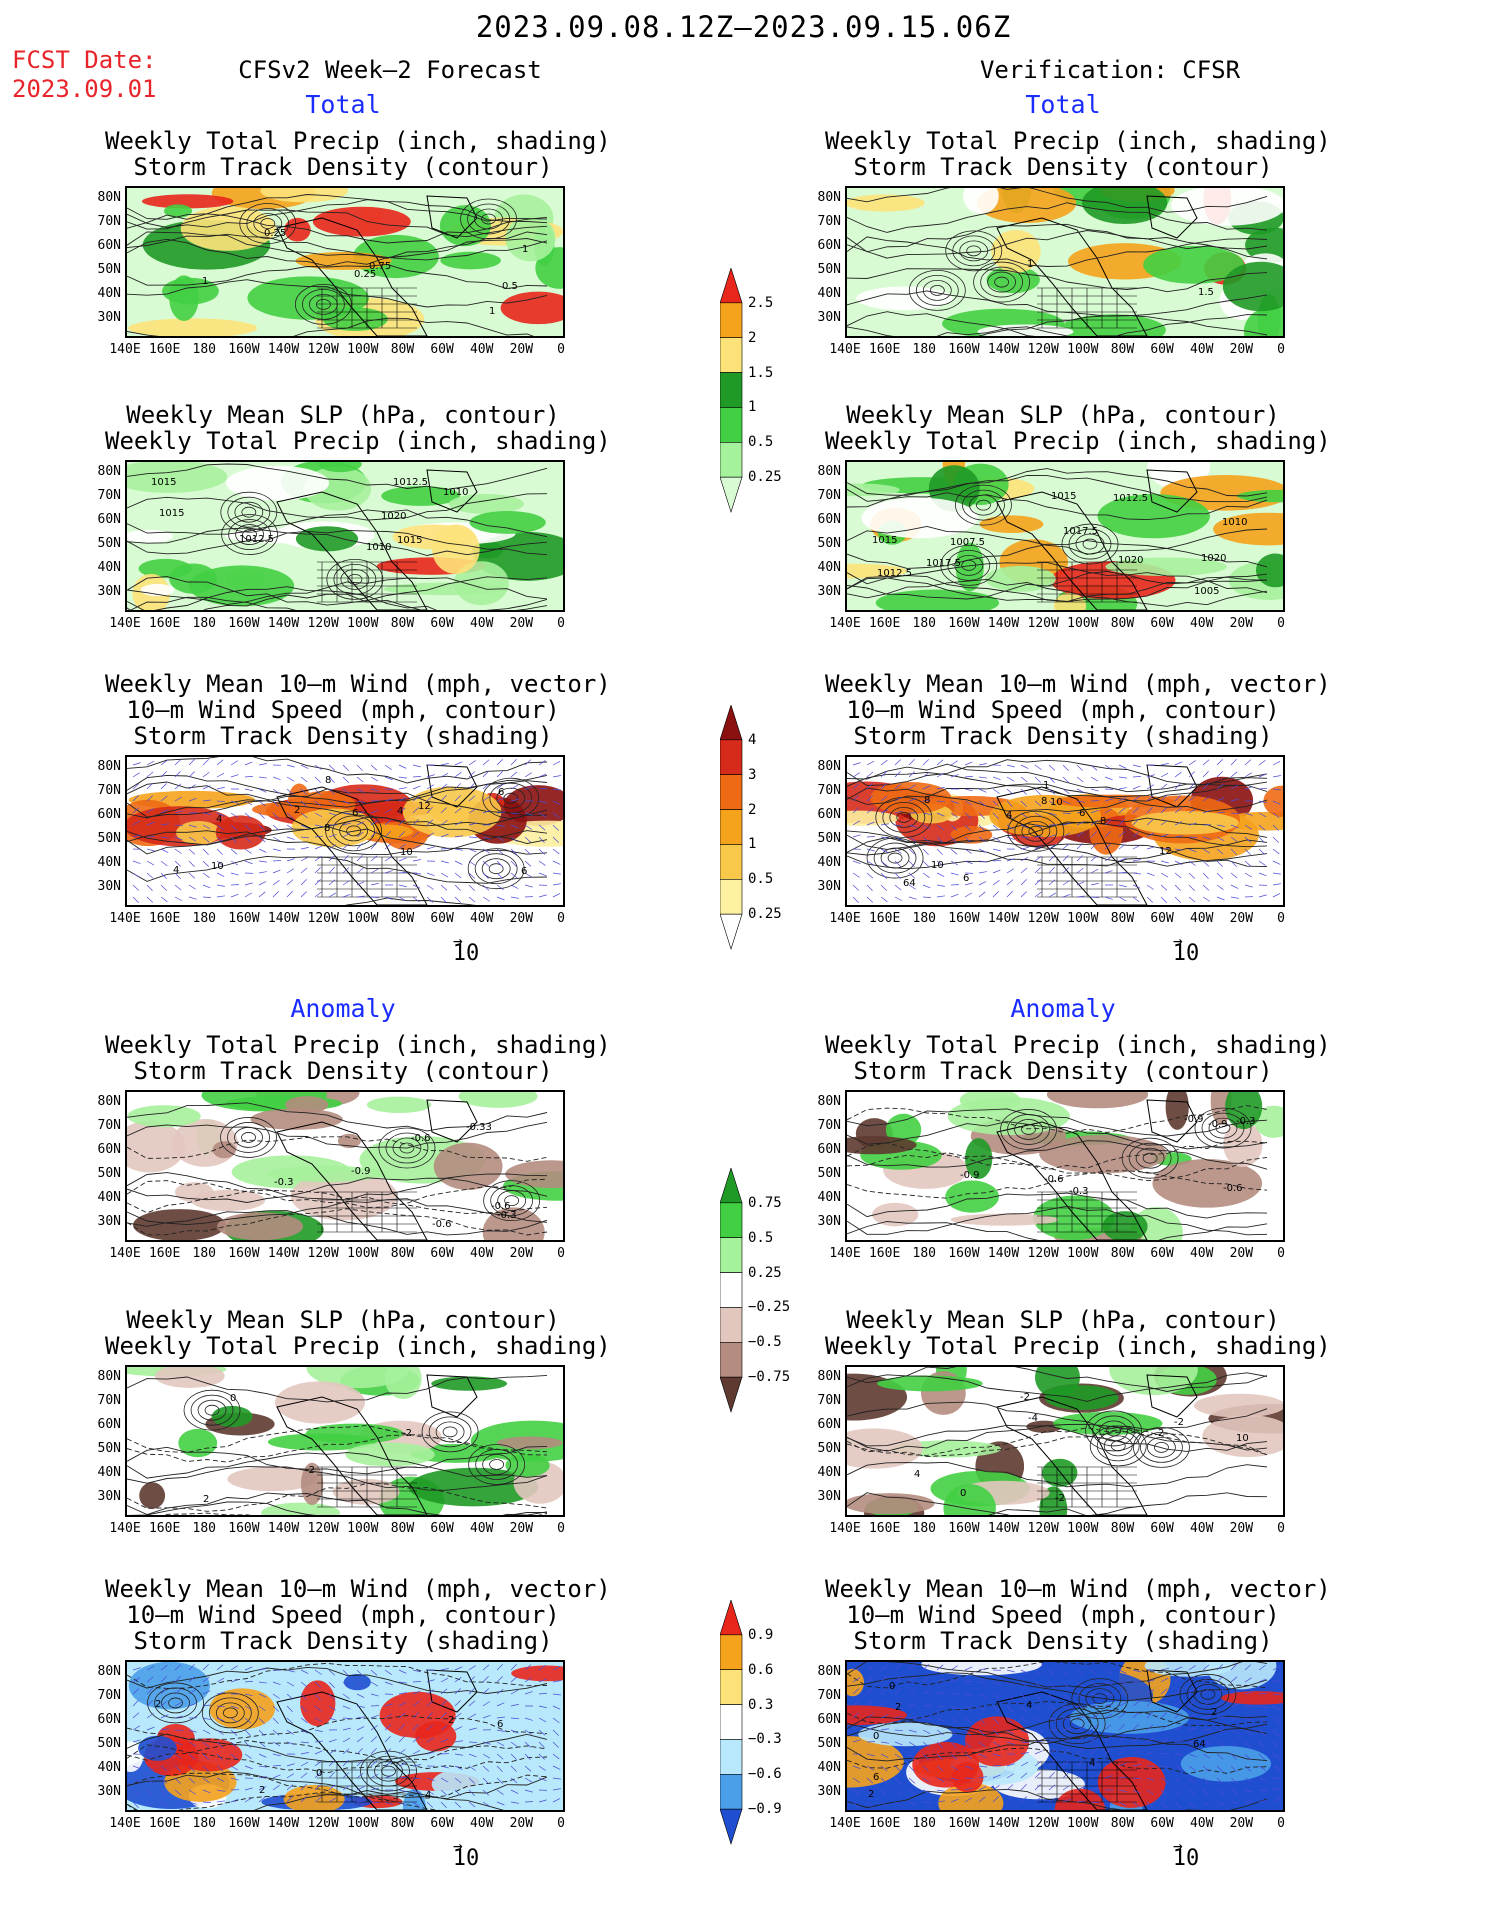 The width and height of the screenshot is (1487, 1925). Describe the element at coordinates (1281, 1253) in the screenshot. I see `lon-label-R3-11: 0` at that location.